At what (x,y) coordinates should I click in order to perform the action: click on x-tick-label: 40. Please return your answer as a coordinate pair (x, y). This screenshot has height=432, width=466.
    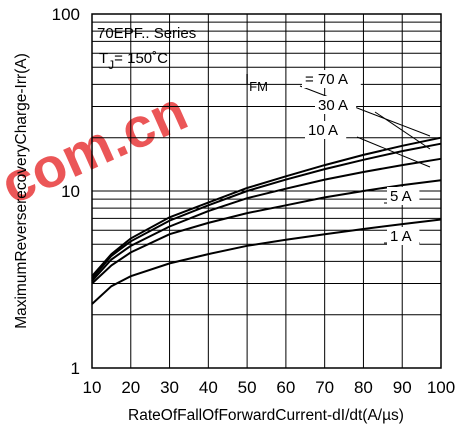
    Looking at the image, I should click on (208, 387).